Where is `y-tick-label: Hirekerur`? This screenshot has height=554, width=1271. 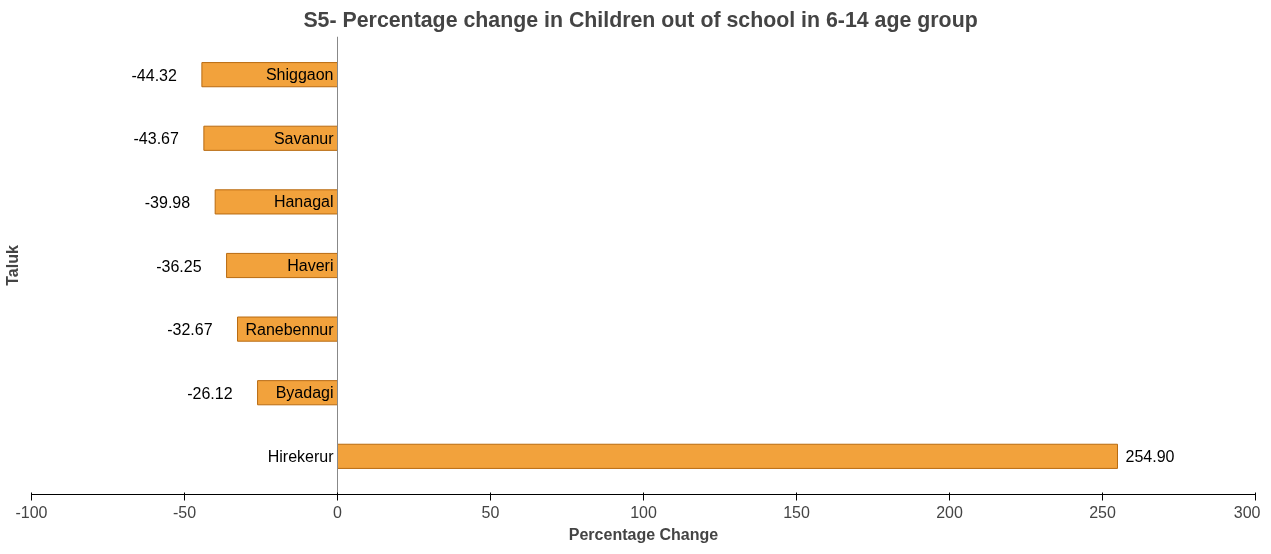
y-tick-label: Hirekerur is located at coordinates (301, 456).